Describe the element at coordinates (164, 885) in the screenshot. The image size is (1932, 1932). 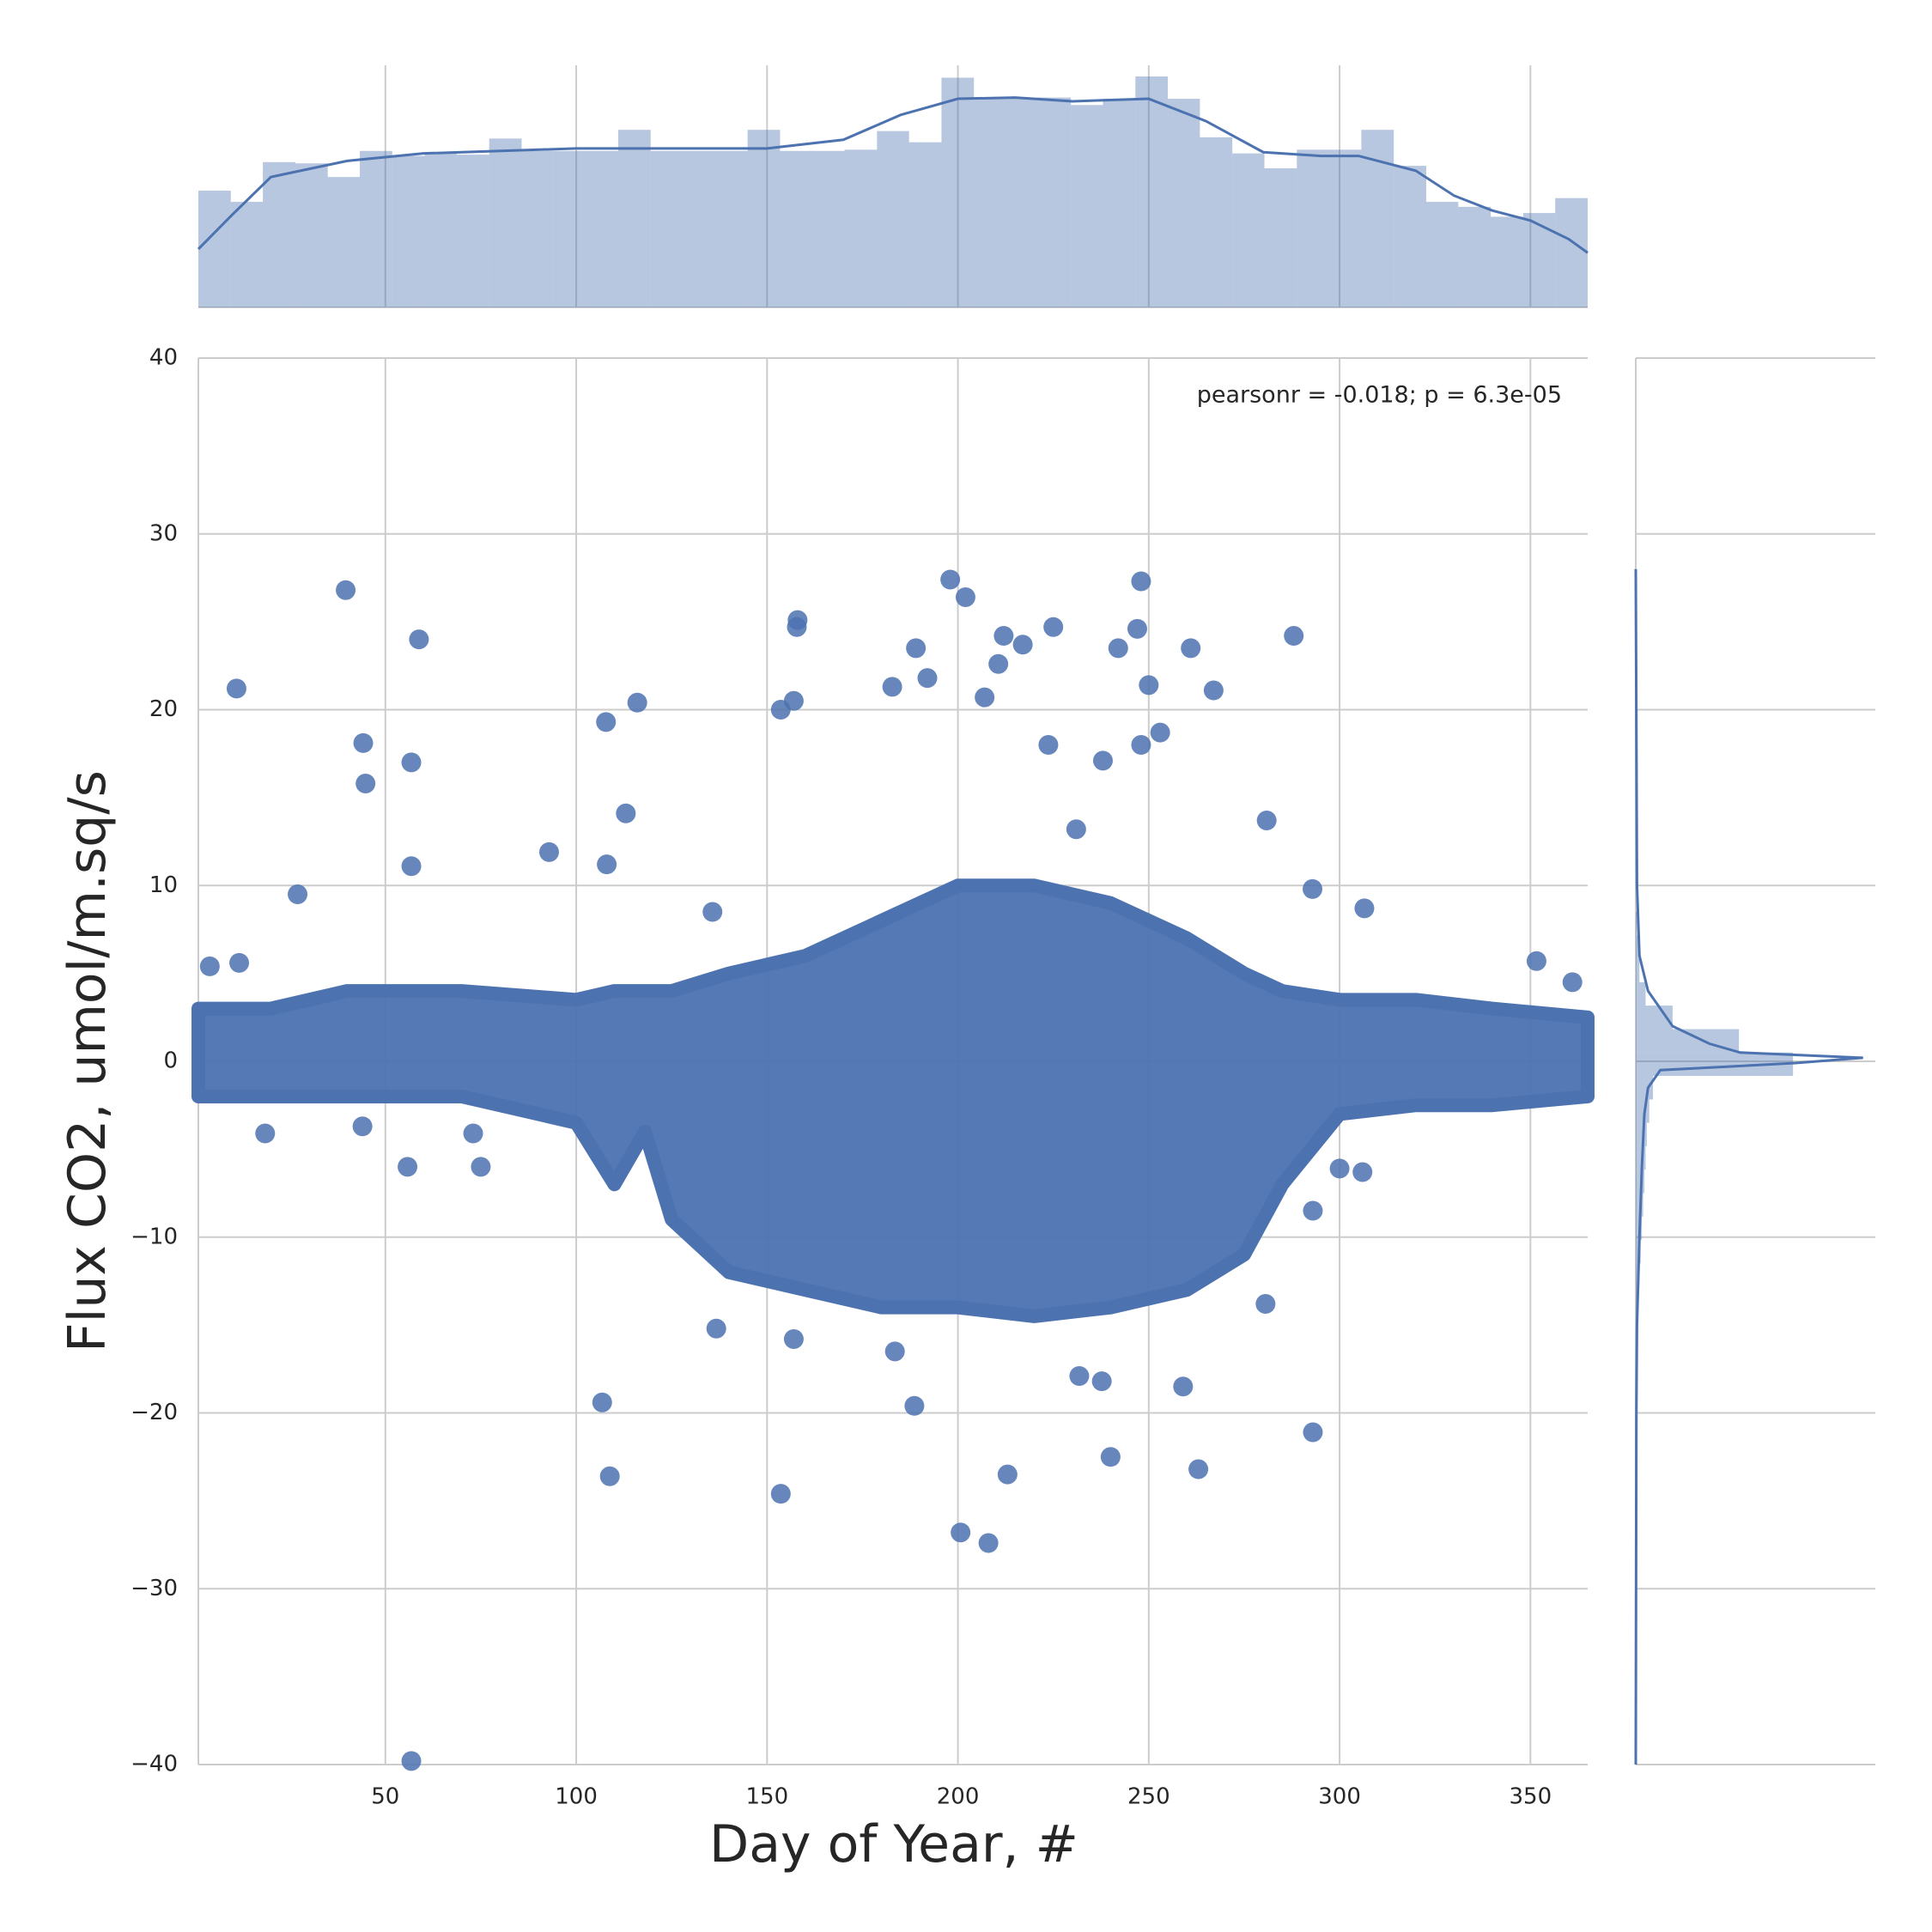
I see `y-tick-label: 10` at that location.